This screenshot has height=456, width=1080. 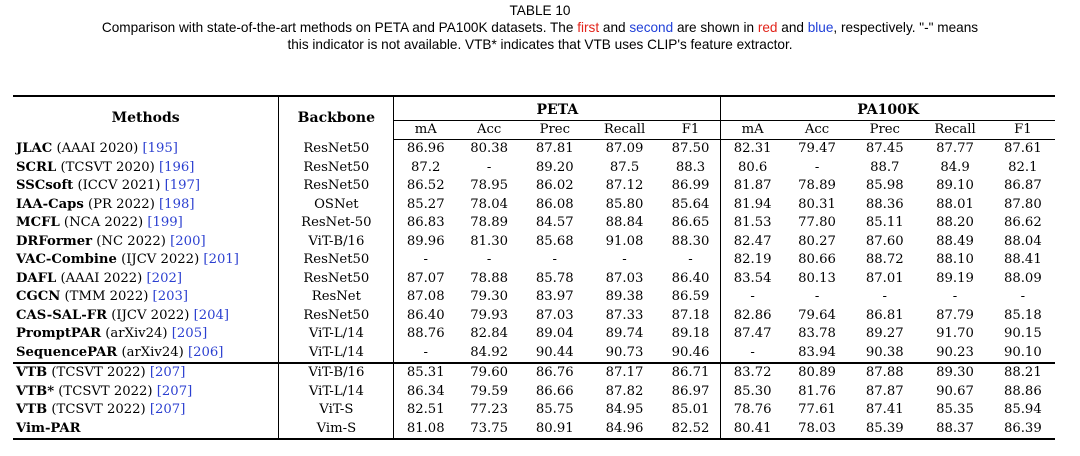 What do you see at coordinates (884, 149) in the screenshot?
I see `pa100k-value-cell: 87.45` at bounding box center [884, 149].